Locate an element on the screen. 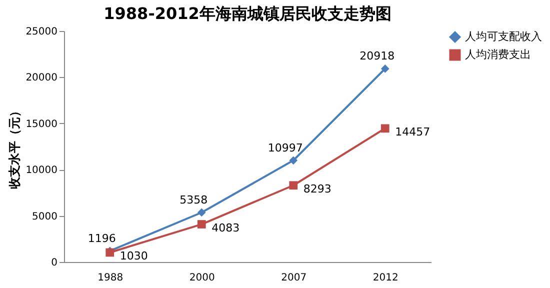 This screenshot has height=288, width=550. data-label: 10997 is located at coordinates (285, 147).